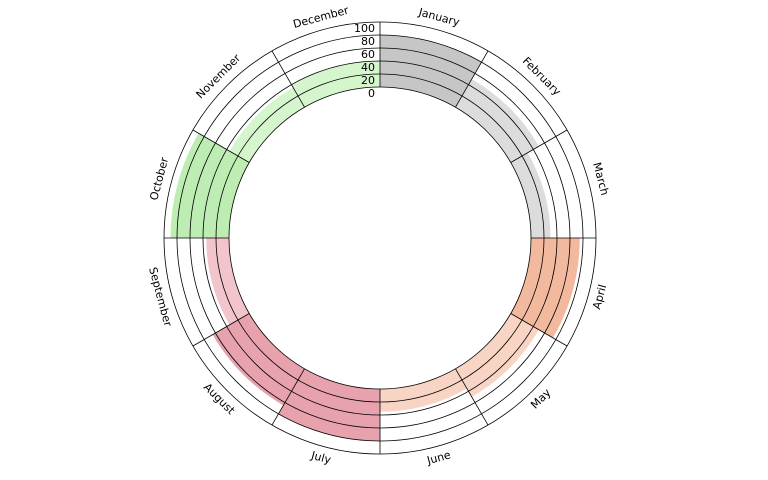  What do you see at coordinates (219, 76) in the screenshot?
I see `category-label: November` at bounding box center [219, 76].